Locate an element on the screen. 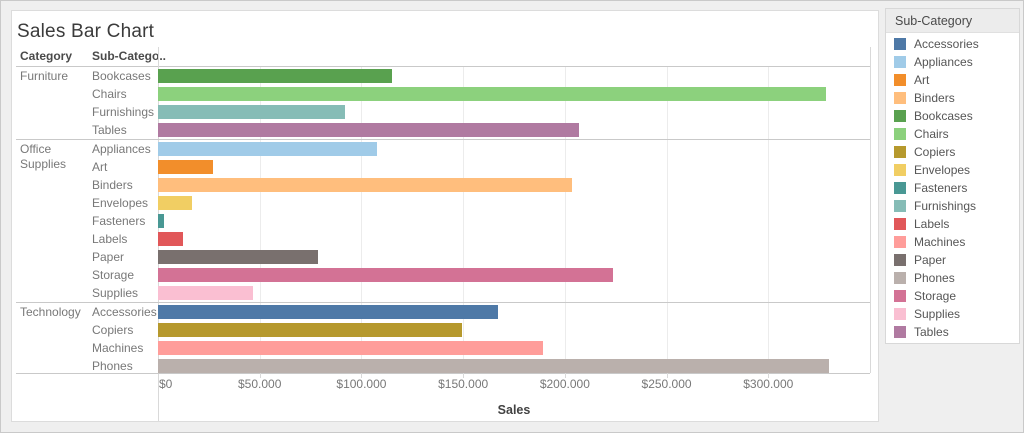  legend-item-label: Appliances is located at coordinates (943, 62).